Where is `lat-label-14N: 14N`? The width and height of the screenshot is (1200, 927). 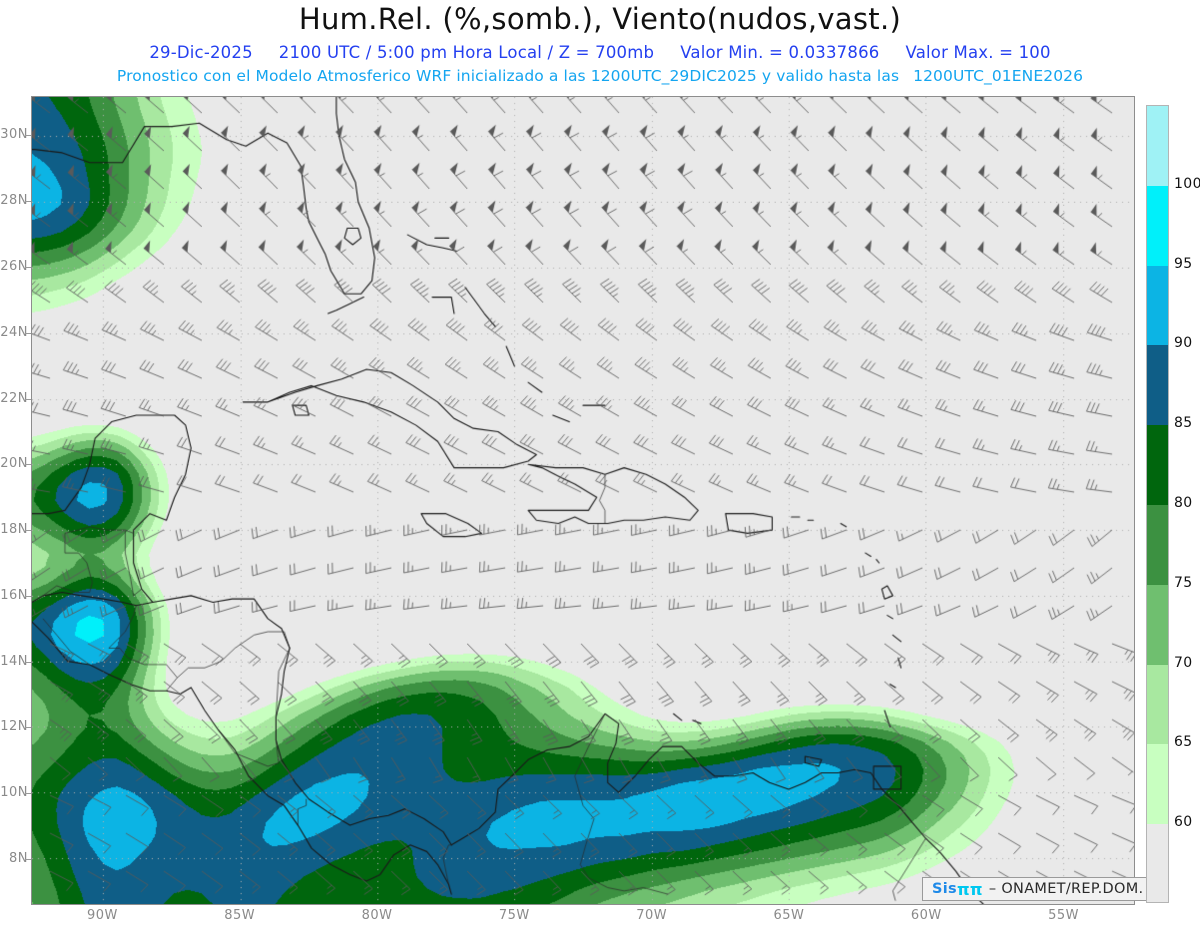 lat-label-14N: 14N is located at coordinates (14, 661).